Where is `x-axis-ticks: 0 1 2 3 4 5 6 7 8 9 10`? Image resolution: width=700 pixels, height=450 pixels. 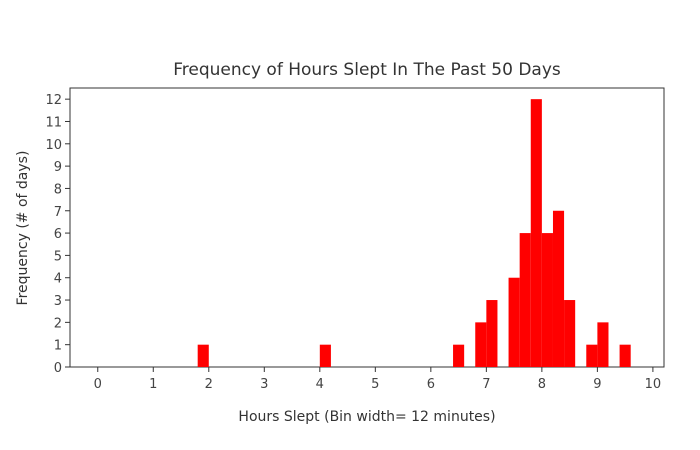
x-axis-ticks: 0 1 2 3 4 5 6 7 8 9 10 is located at coordinates (378, 379).